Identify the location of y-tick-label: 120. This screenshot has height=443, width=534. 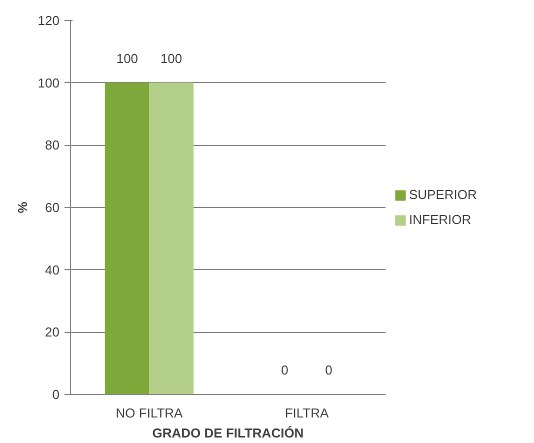
(49, 20).